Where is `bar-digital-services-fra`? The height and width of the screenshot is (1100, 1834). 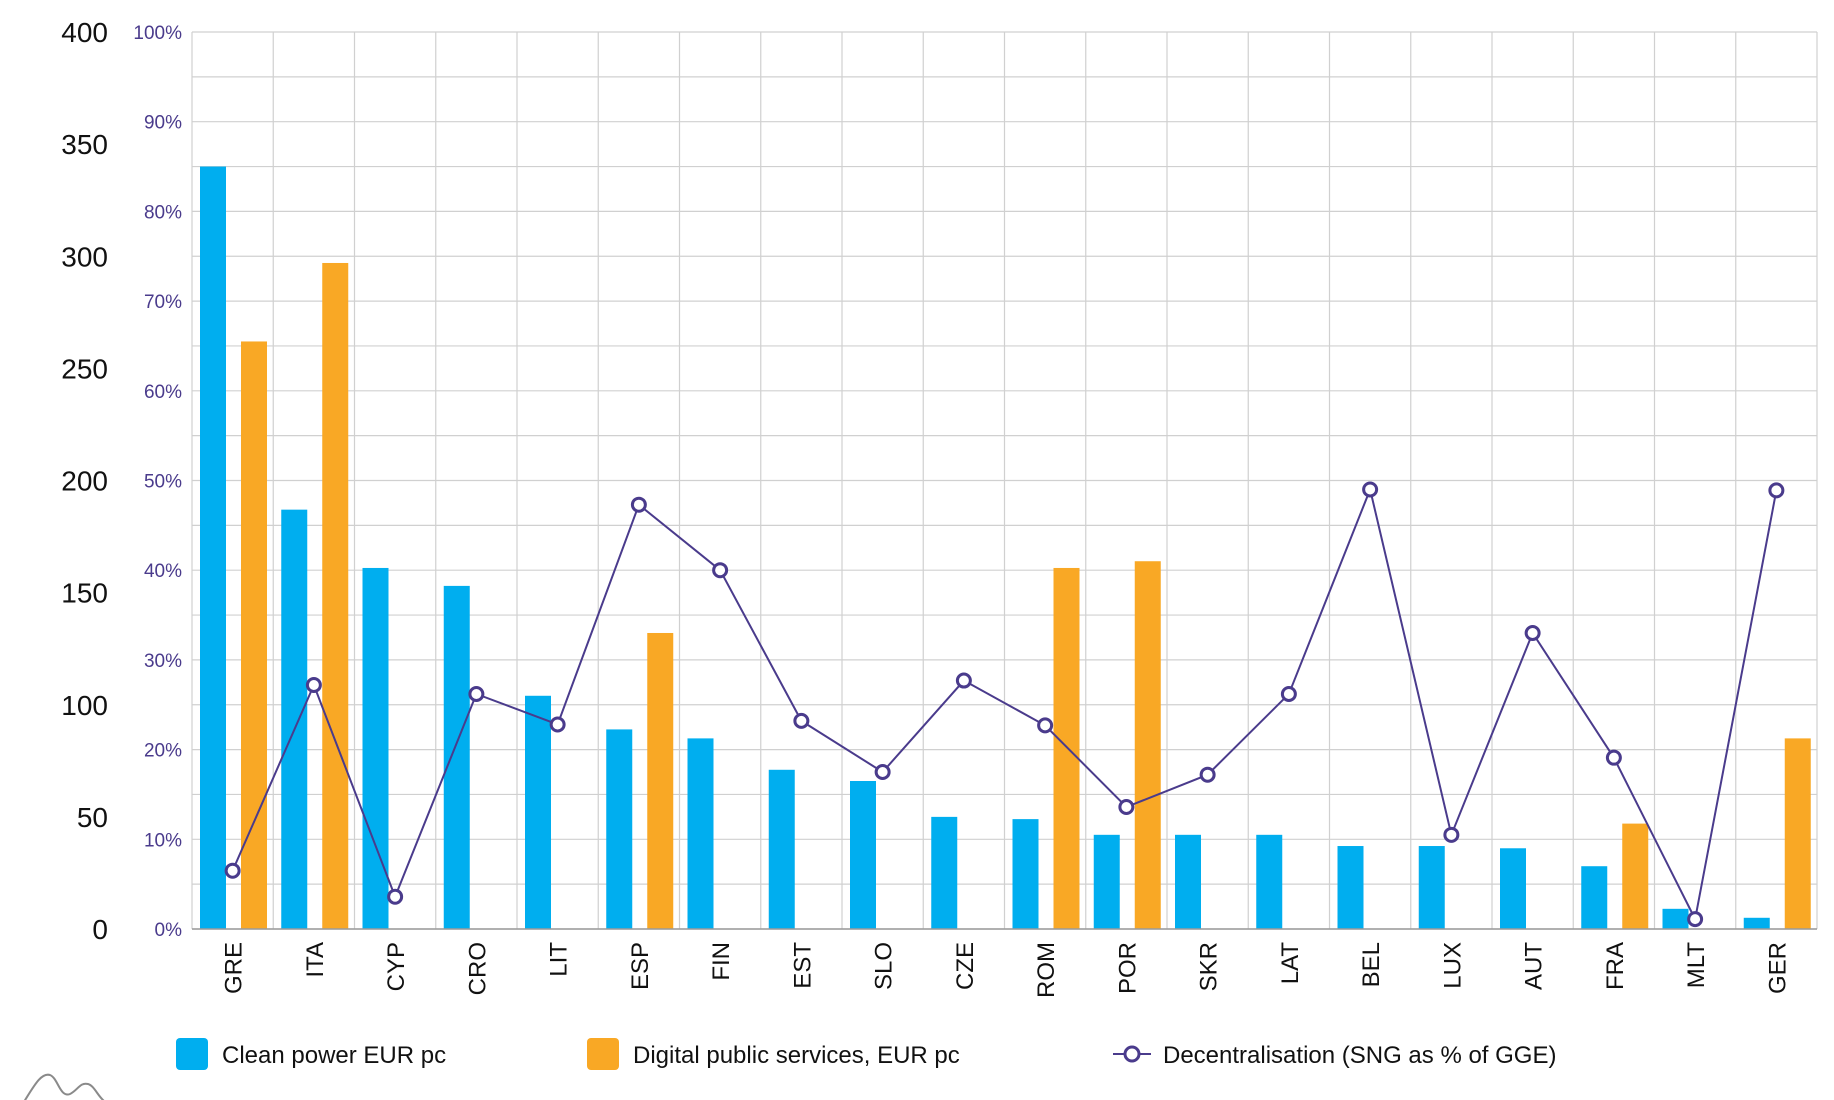
bar-digital-services-fra is located at coordinates (1635, 876).